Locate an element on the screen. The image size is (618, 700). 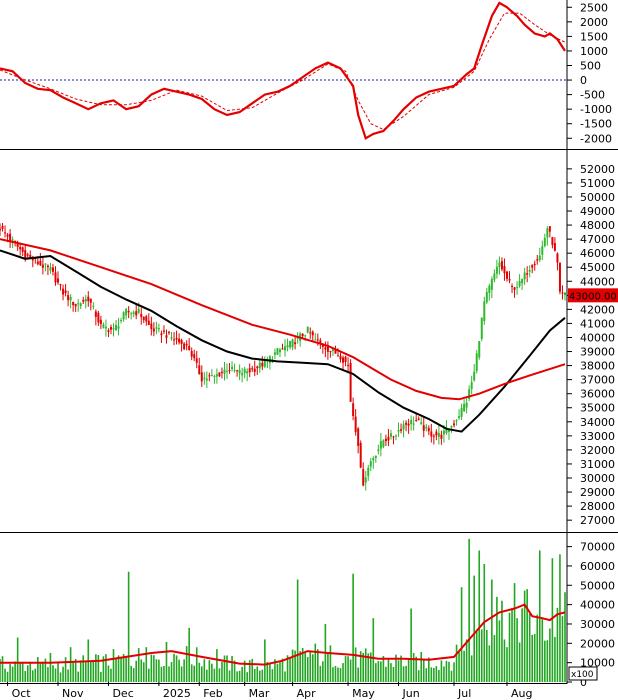
price-axis-tick-label: 49000 is located at coordinates (597, 211).